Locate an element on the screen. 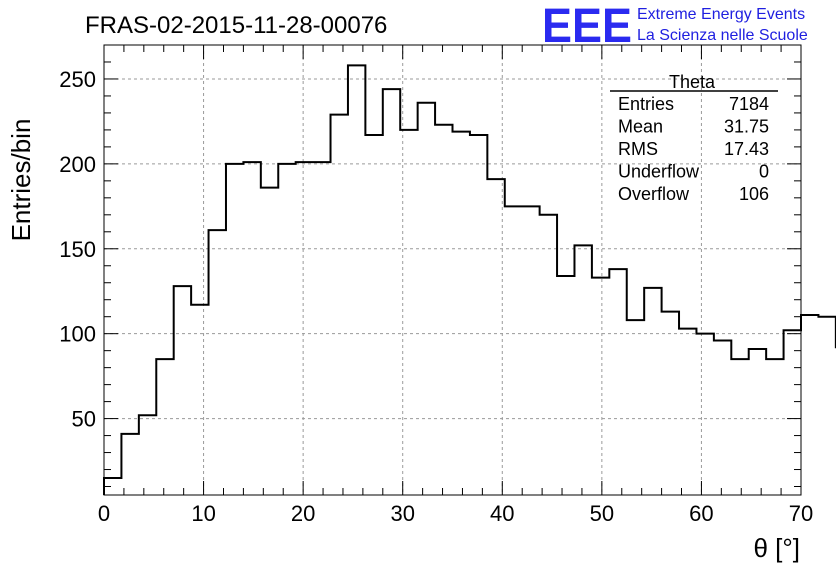 The image size is (836, 572). x-tick-label-6: 60 is located at coordinates (701, 513).